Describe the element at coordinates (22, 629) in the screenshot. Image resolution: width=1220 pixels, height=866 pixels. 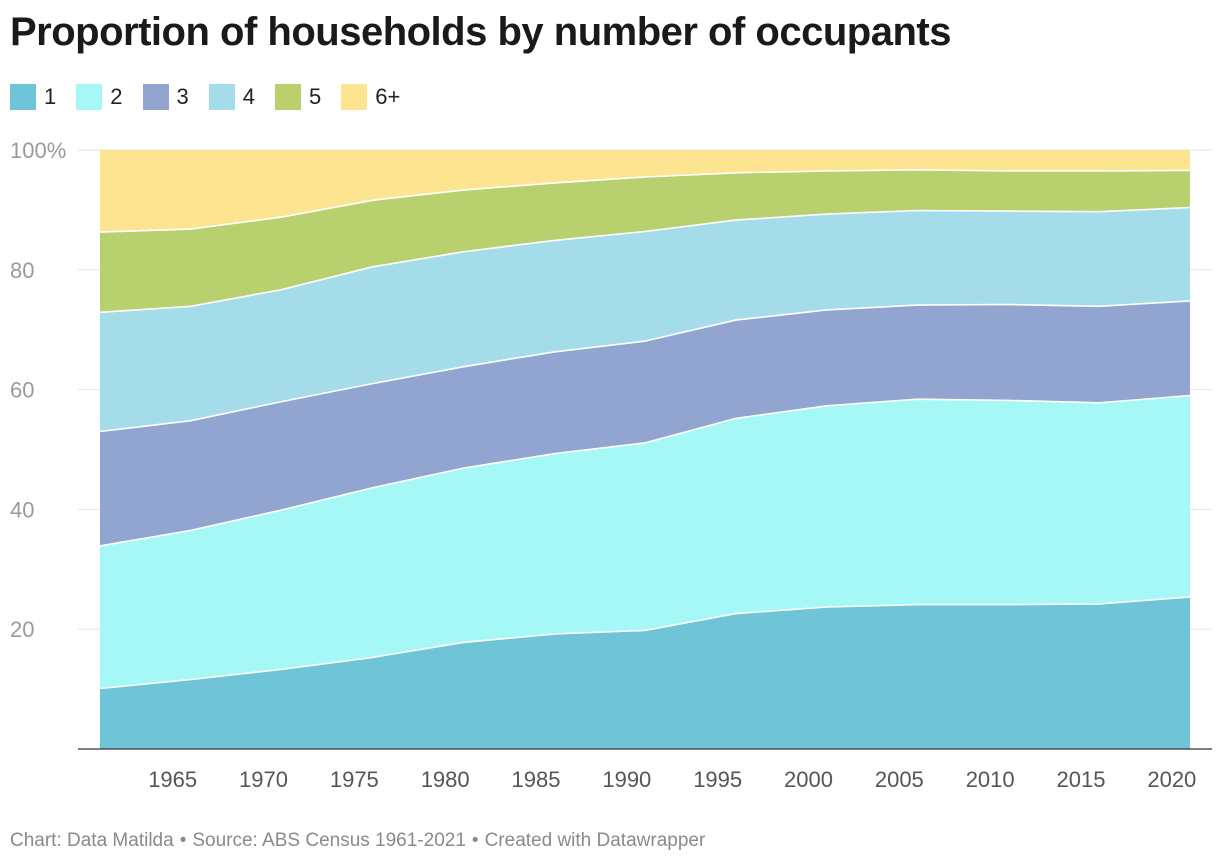
I see `y-tick-label: 20` at that location.